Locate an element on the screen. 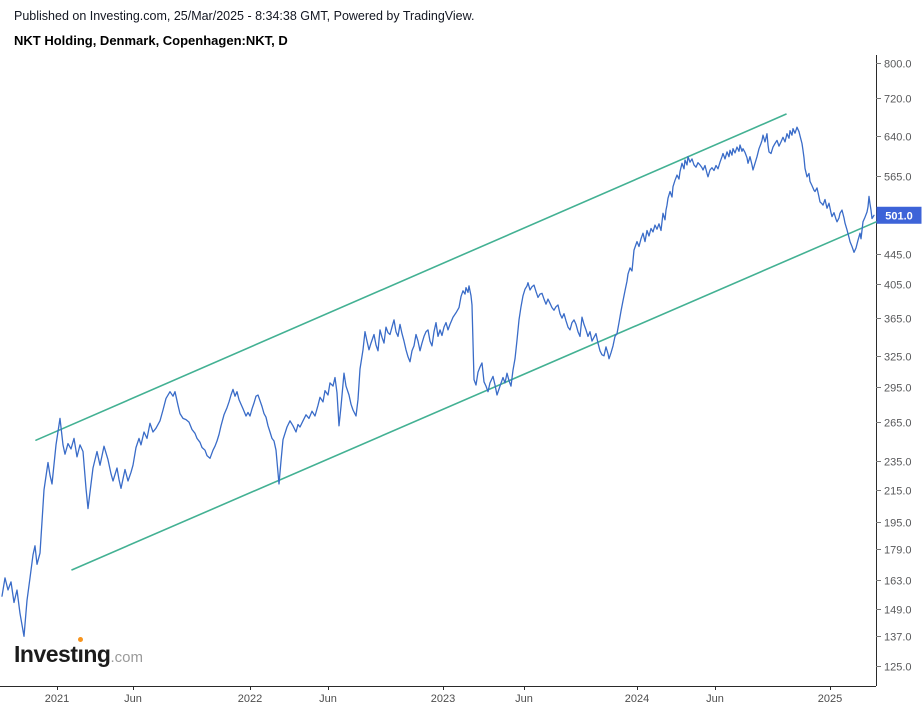  y-tick-label: 125.0 is located at coordinates (898, 668).